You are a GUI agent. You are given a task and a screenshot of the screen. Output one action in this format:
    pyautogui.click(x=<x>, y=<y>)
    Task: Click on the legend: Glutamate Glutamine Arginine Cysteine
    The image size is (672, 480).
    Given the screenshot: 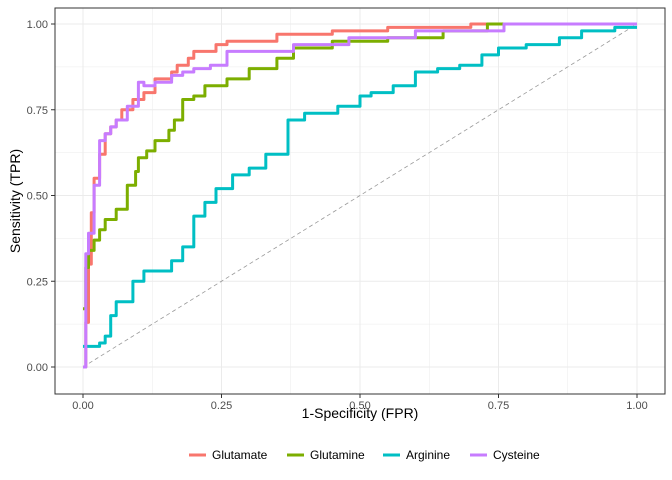 What is the action you would take?
    pyautogui.click(x=364, y=455)
    